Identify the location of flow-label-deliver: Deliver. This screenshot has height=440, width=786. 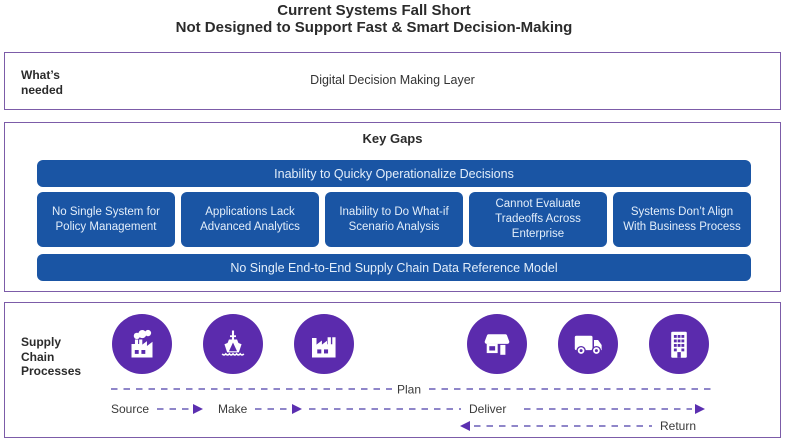
(487, 409).